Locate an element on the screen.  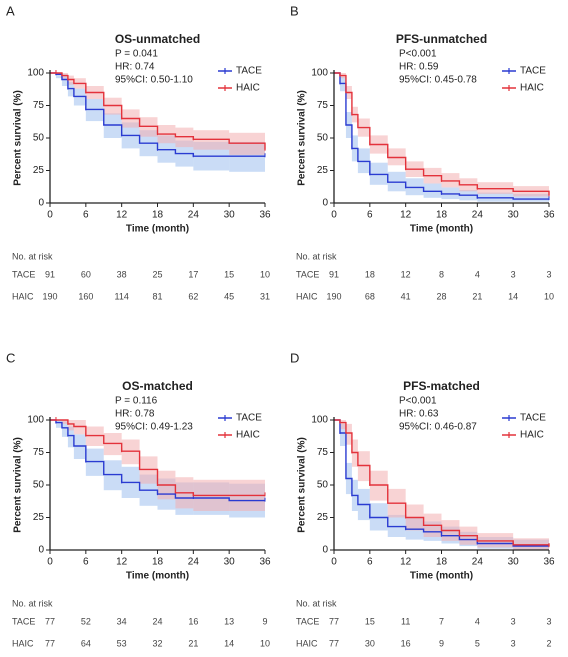
risk-value: 9 is located at coordinates (264, 621).